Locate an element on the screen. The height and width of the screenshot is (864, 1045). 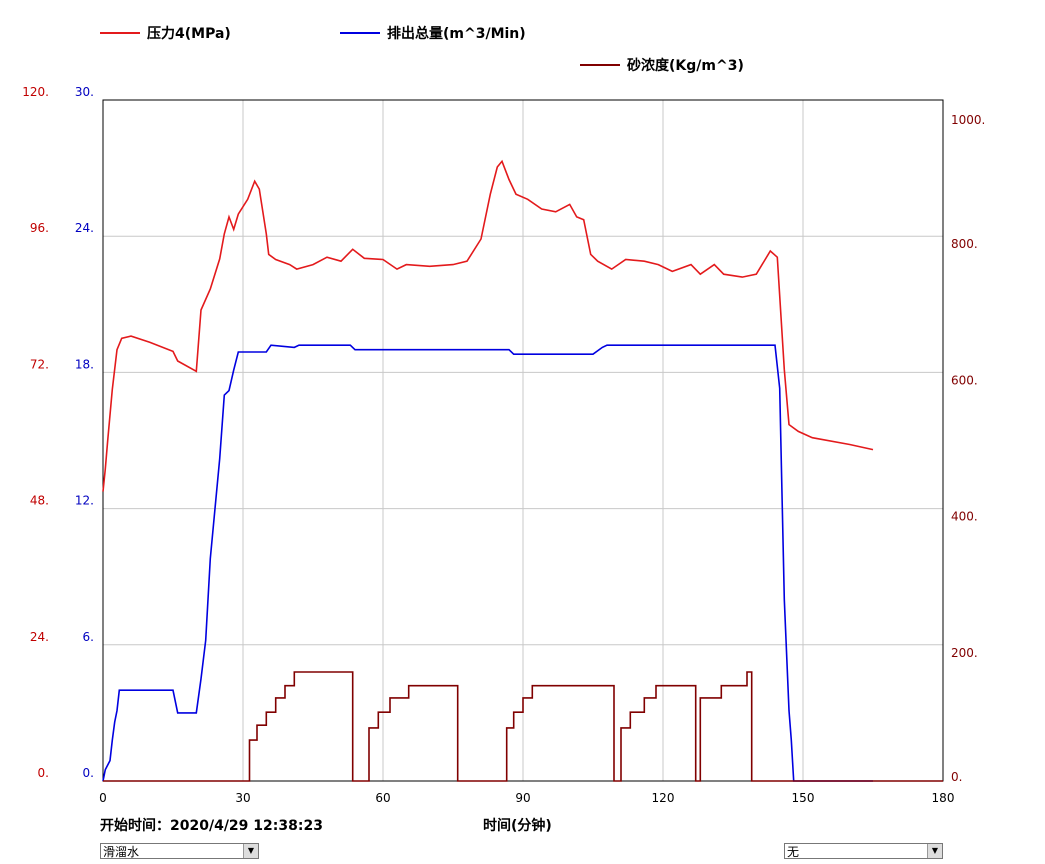
proppant-select: 无 ▼ is located at coordinates (863, 851).